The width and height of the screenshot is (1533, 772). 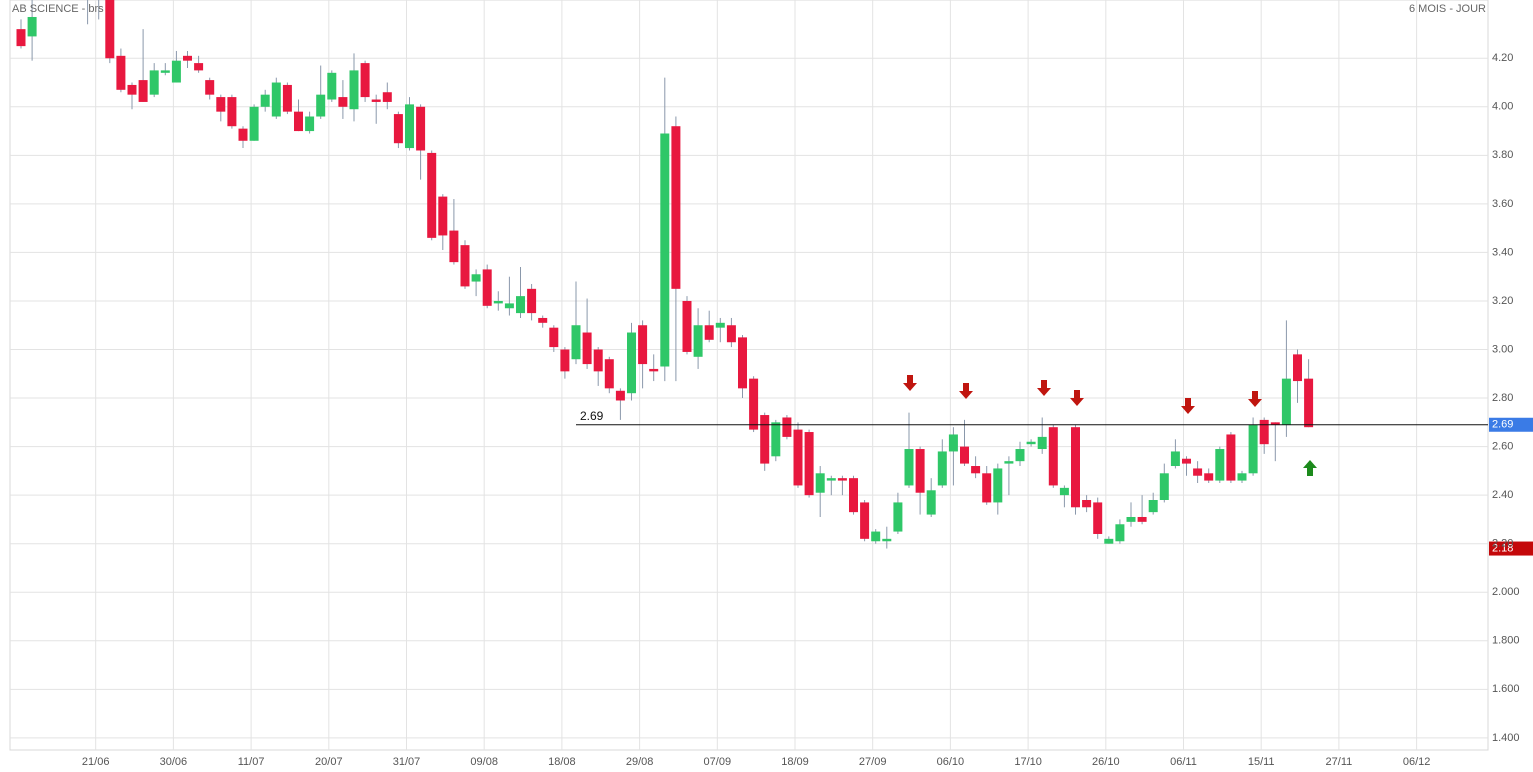 I want to click on price-line-label: 2.69, so click(x=592, y=416).